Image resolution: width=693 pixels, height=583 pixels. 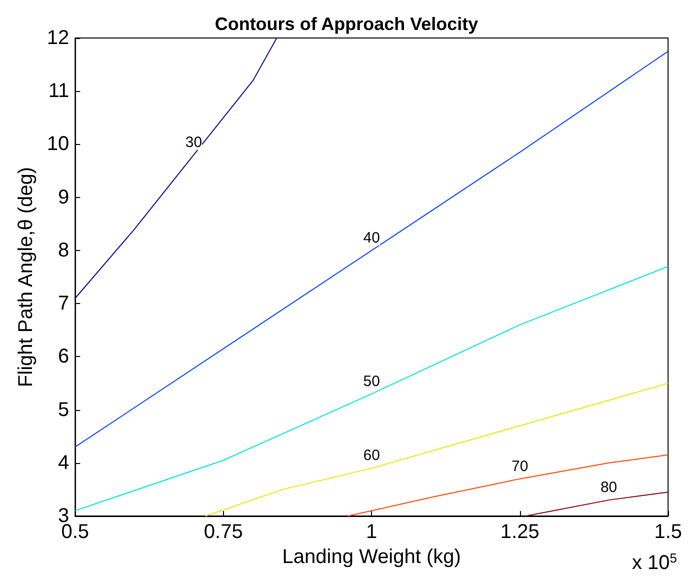 I want to click on y-tick-label: 6, so click(x=64, y=357).